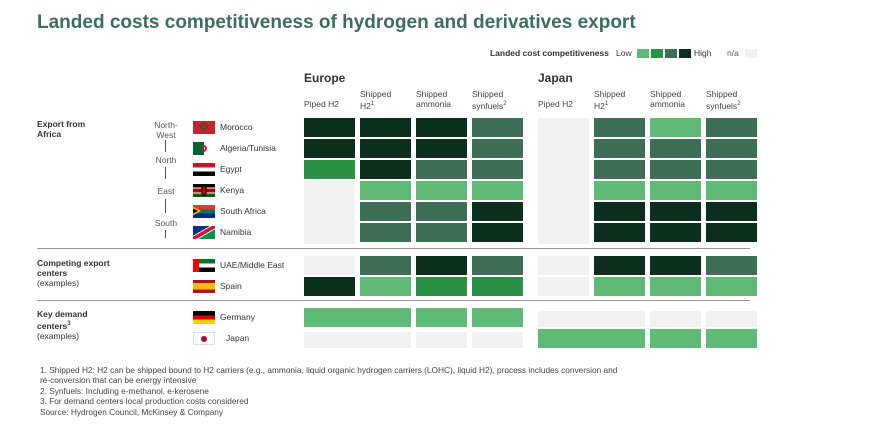  Describe the element at coordinates (555, 104) in the screenshot. I see `col-label-japan-piped: Piped H2` at that location.